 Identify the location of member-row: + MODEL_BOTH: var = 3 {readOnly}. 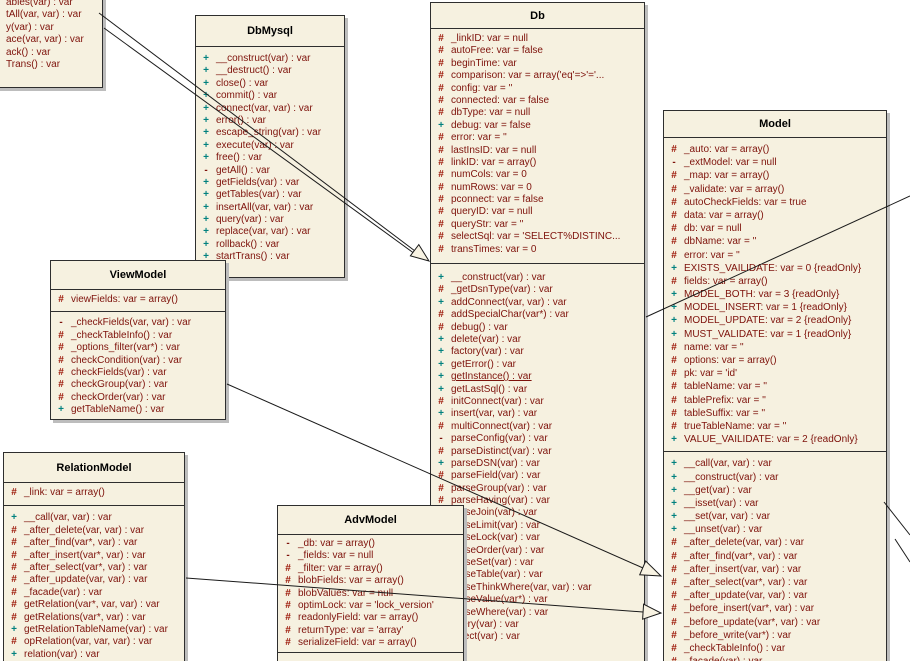
(775, 294).